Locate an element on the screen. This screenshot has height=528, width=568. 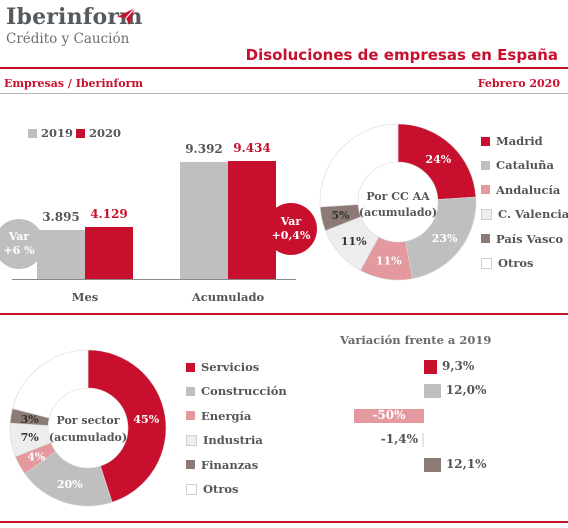
sector-legend-swatch-industria is located at coordinates (191, 440).